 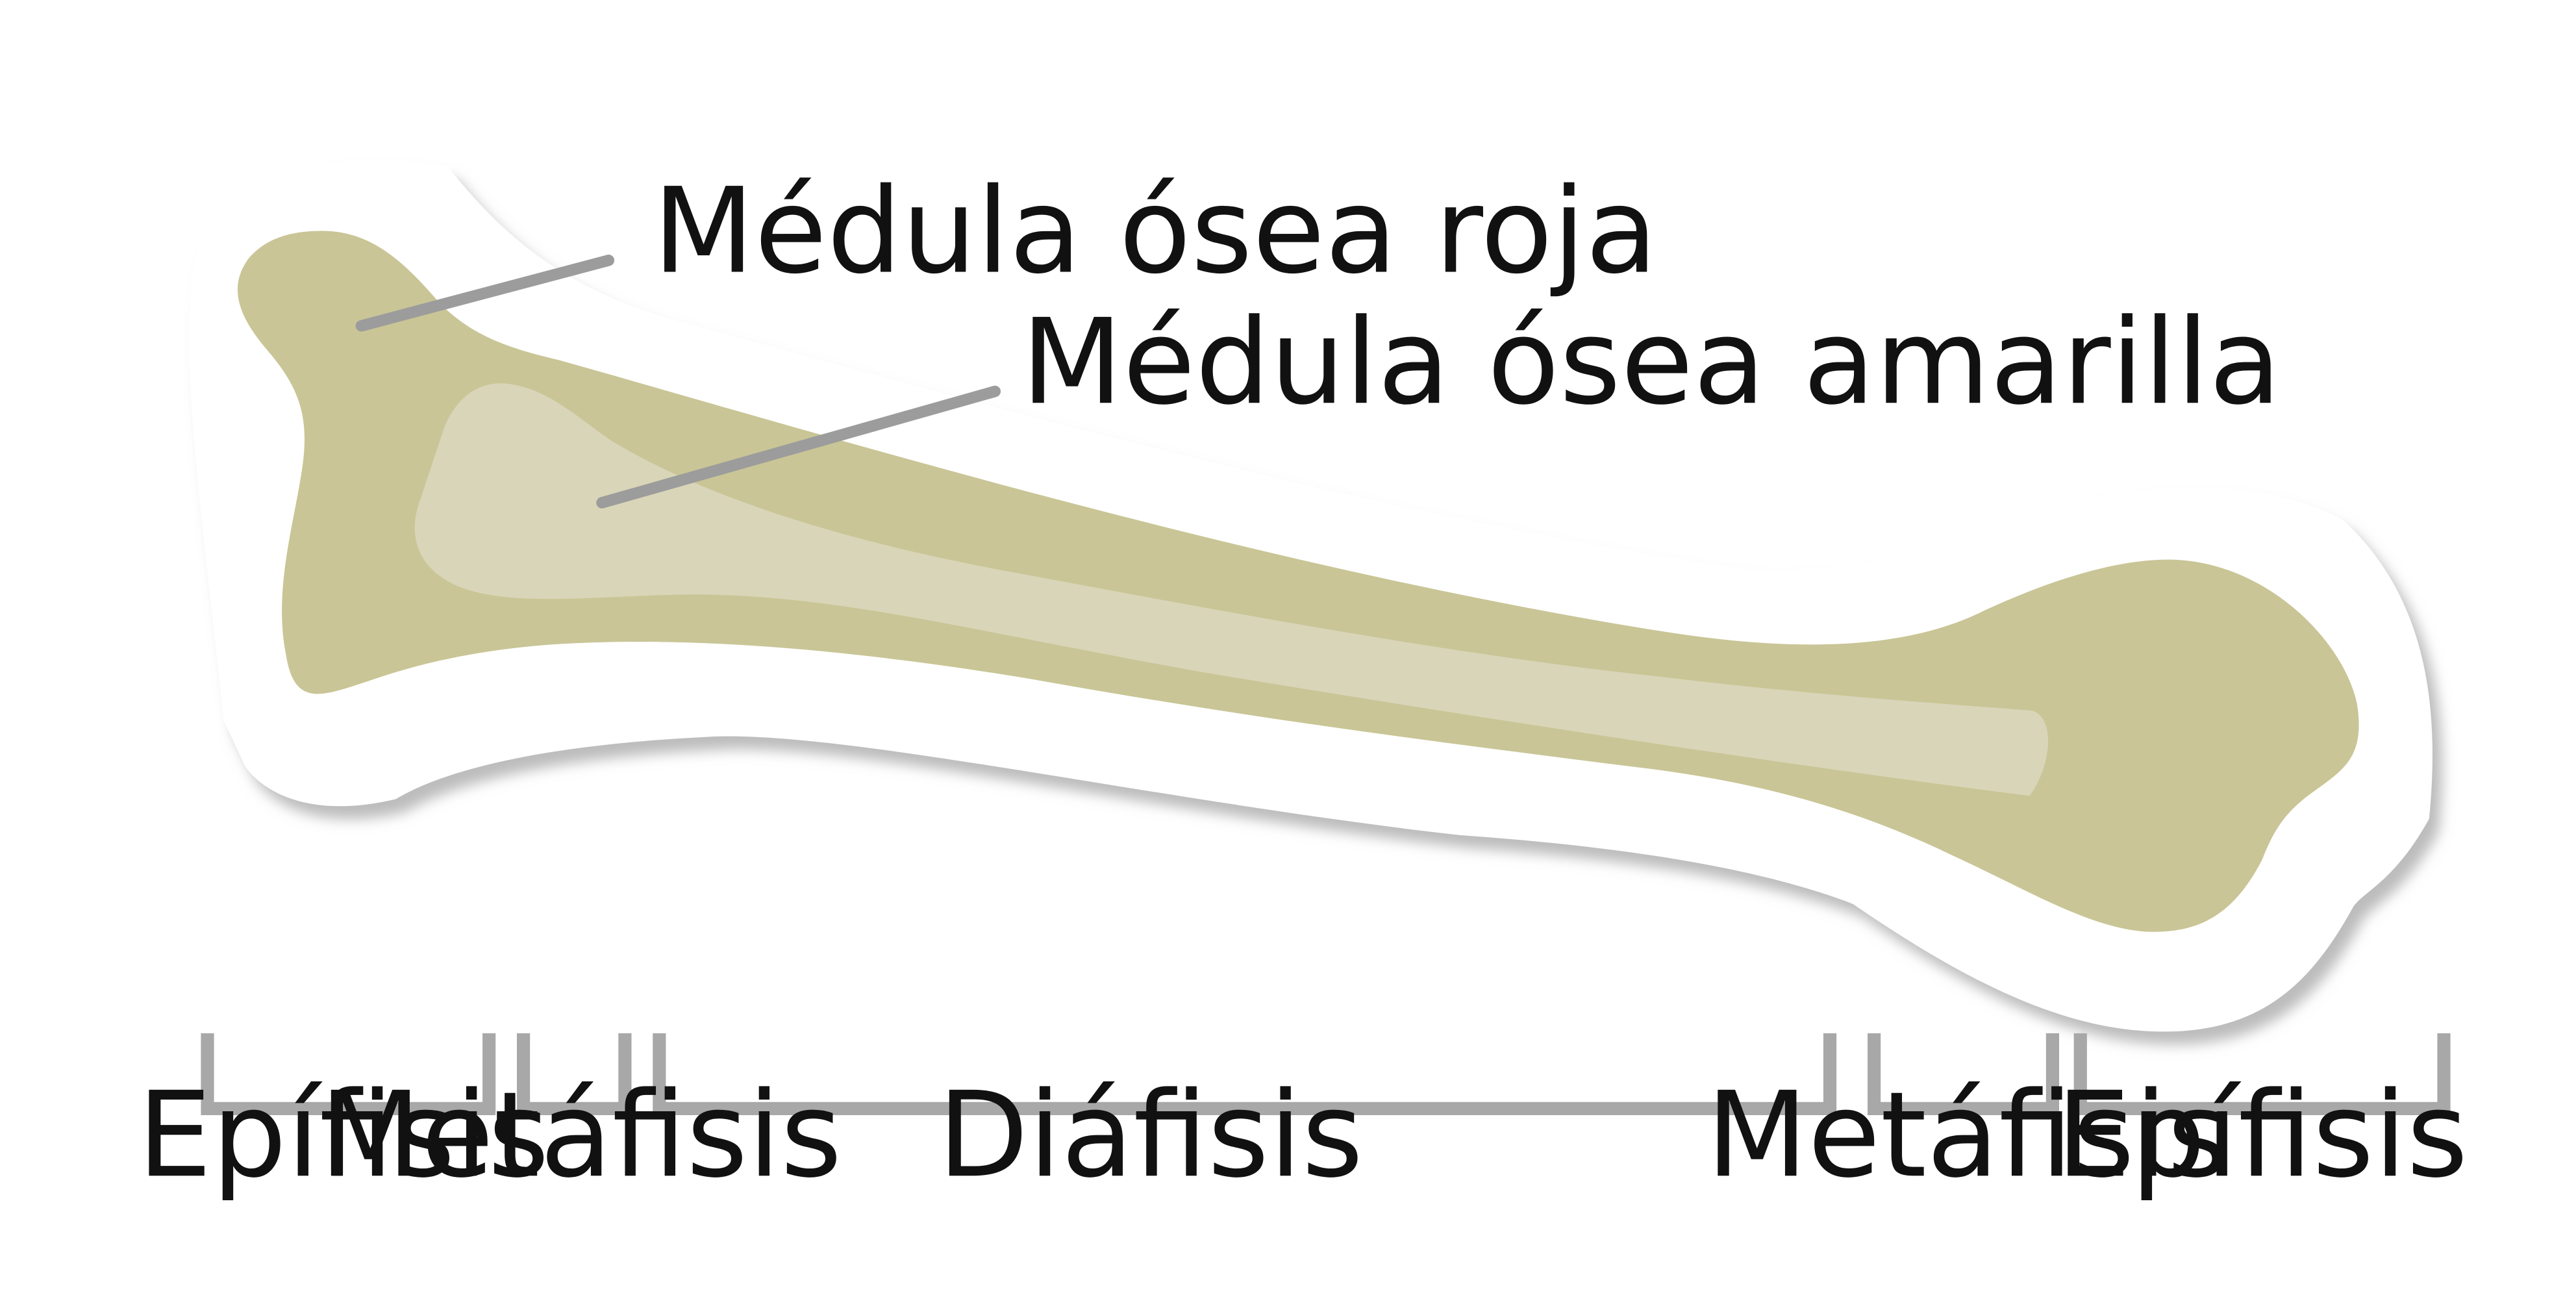 What do you see at coordinates (2262, 1074) in the screenshot?
I see `bracket-epiphysis-right` at bounding box center [2262, 1074].